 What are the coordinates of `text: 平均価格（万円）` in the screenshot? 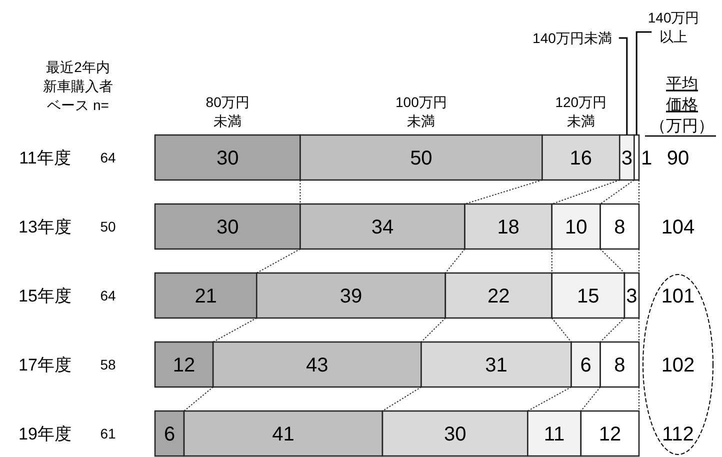 It's located at (682, 105).